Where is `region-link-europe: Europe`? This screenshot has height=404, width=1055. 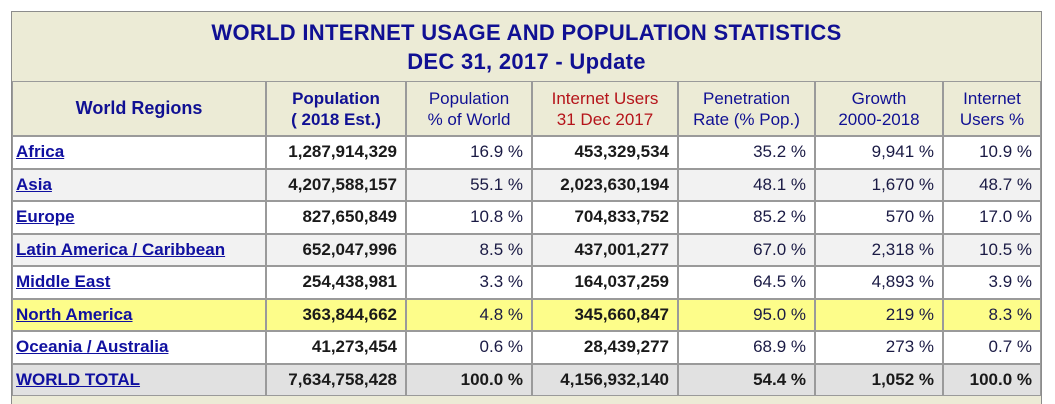
region-link-europe: Europe is located at coordinates (45, 217).